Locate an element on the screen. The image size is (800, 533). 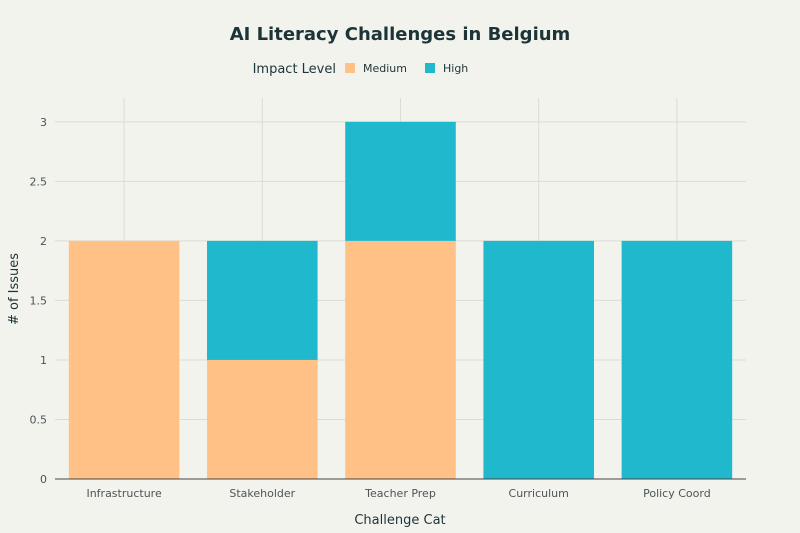
legend: Impact Level Medium High is located at coordinates (361, 69).